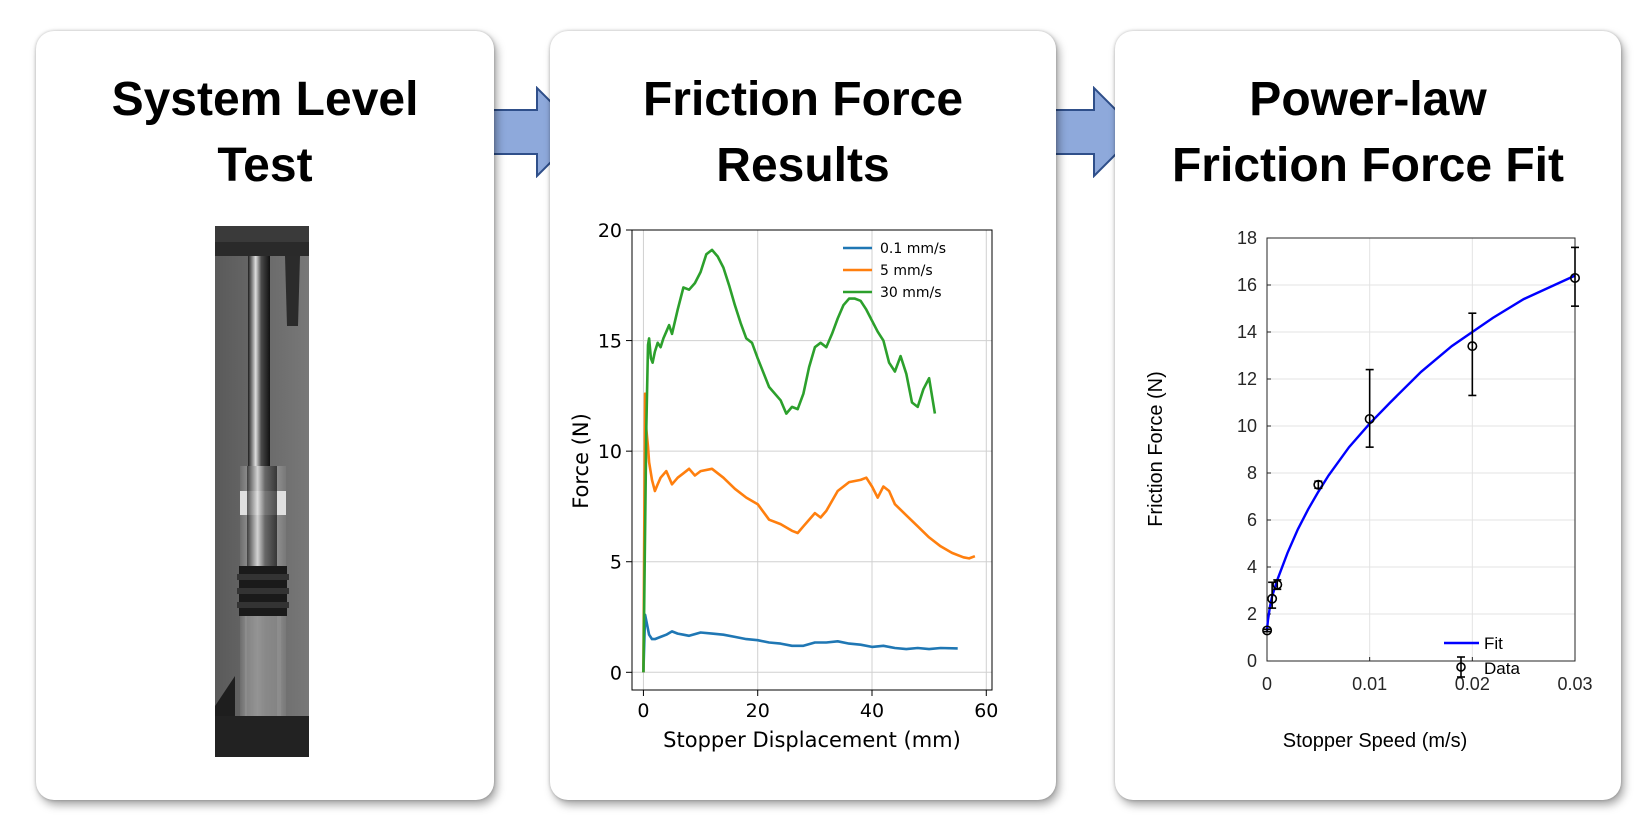  Describe the element at coordinates (1369, 684) in the screenshot. I see `x-tick-label: 0.01` at that location.